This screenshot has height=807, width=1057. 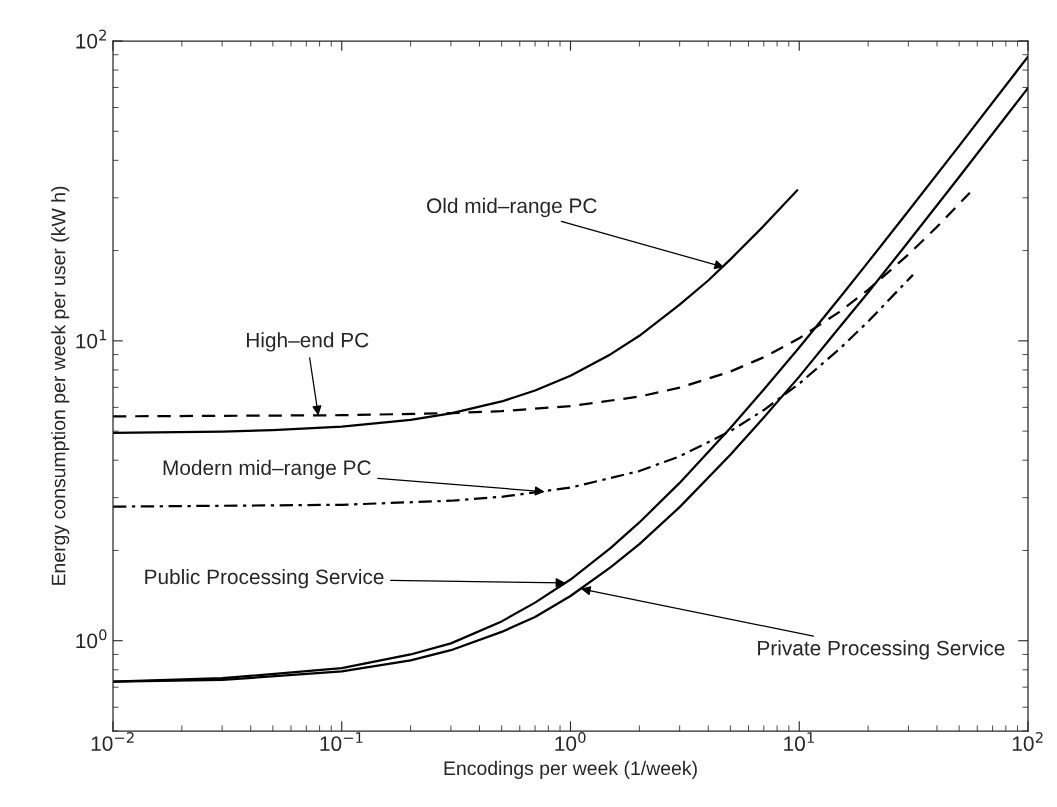 I want to click on x-axis-title: Encodings per week (1/week), so click(x=570, y=769).